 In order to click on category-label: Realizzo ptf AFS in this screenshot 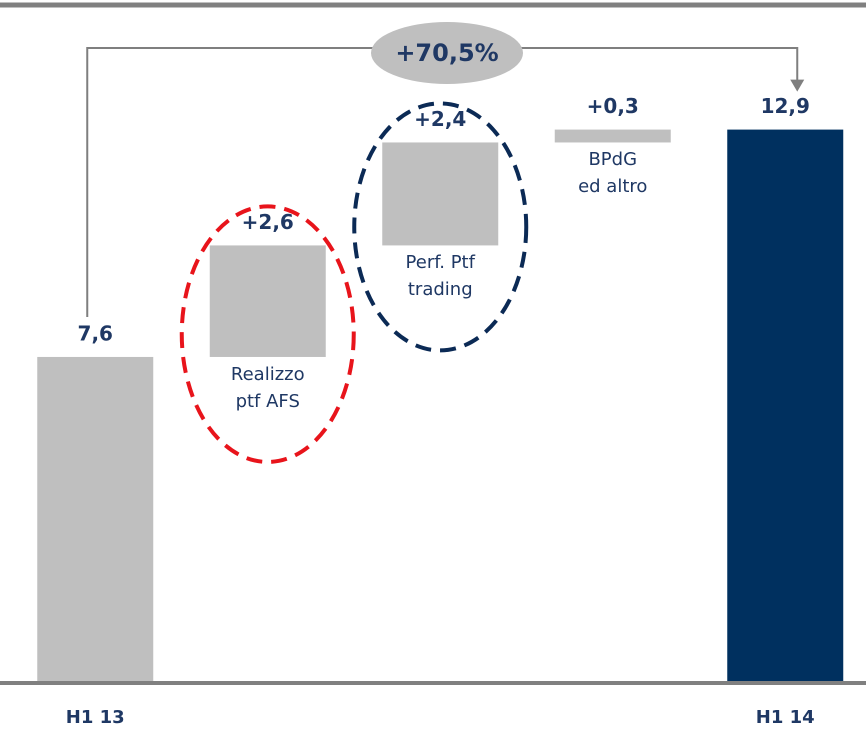, I will do `click(267, 387)`.